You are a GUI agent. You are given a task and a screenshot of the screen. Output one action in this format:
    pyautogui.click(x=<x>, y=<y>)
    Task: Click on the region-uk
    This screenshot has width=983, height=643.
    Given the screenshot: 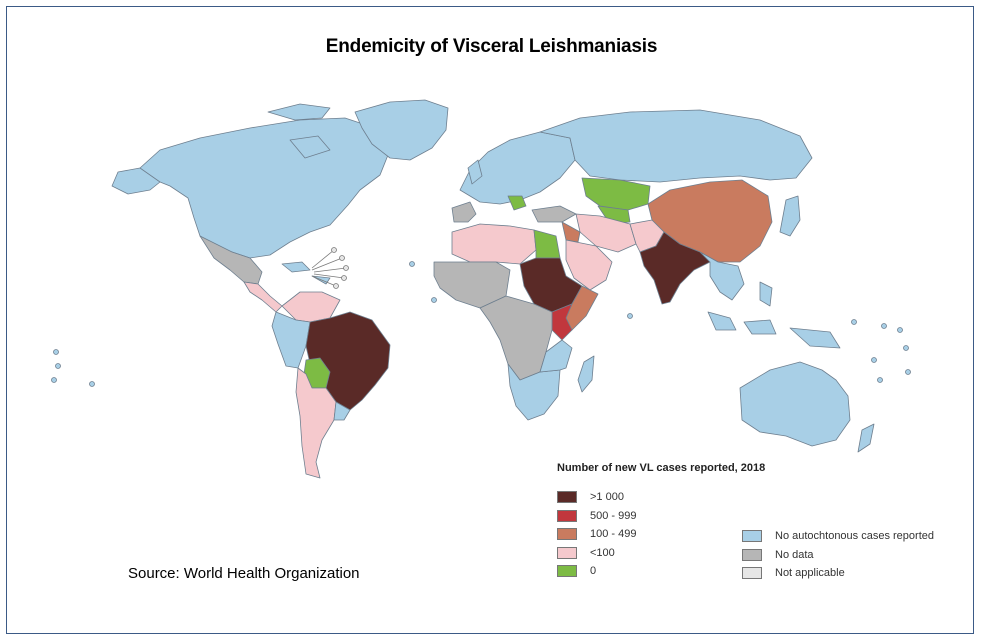 What is the action you would take?
    pyautogui.click(x=475, y=172)
    